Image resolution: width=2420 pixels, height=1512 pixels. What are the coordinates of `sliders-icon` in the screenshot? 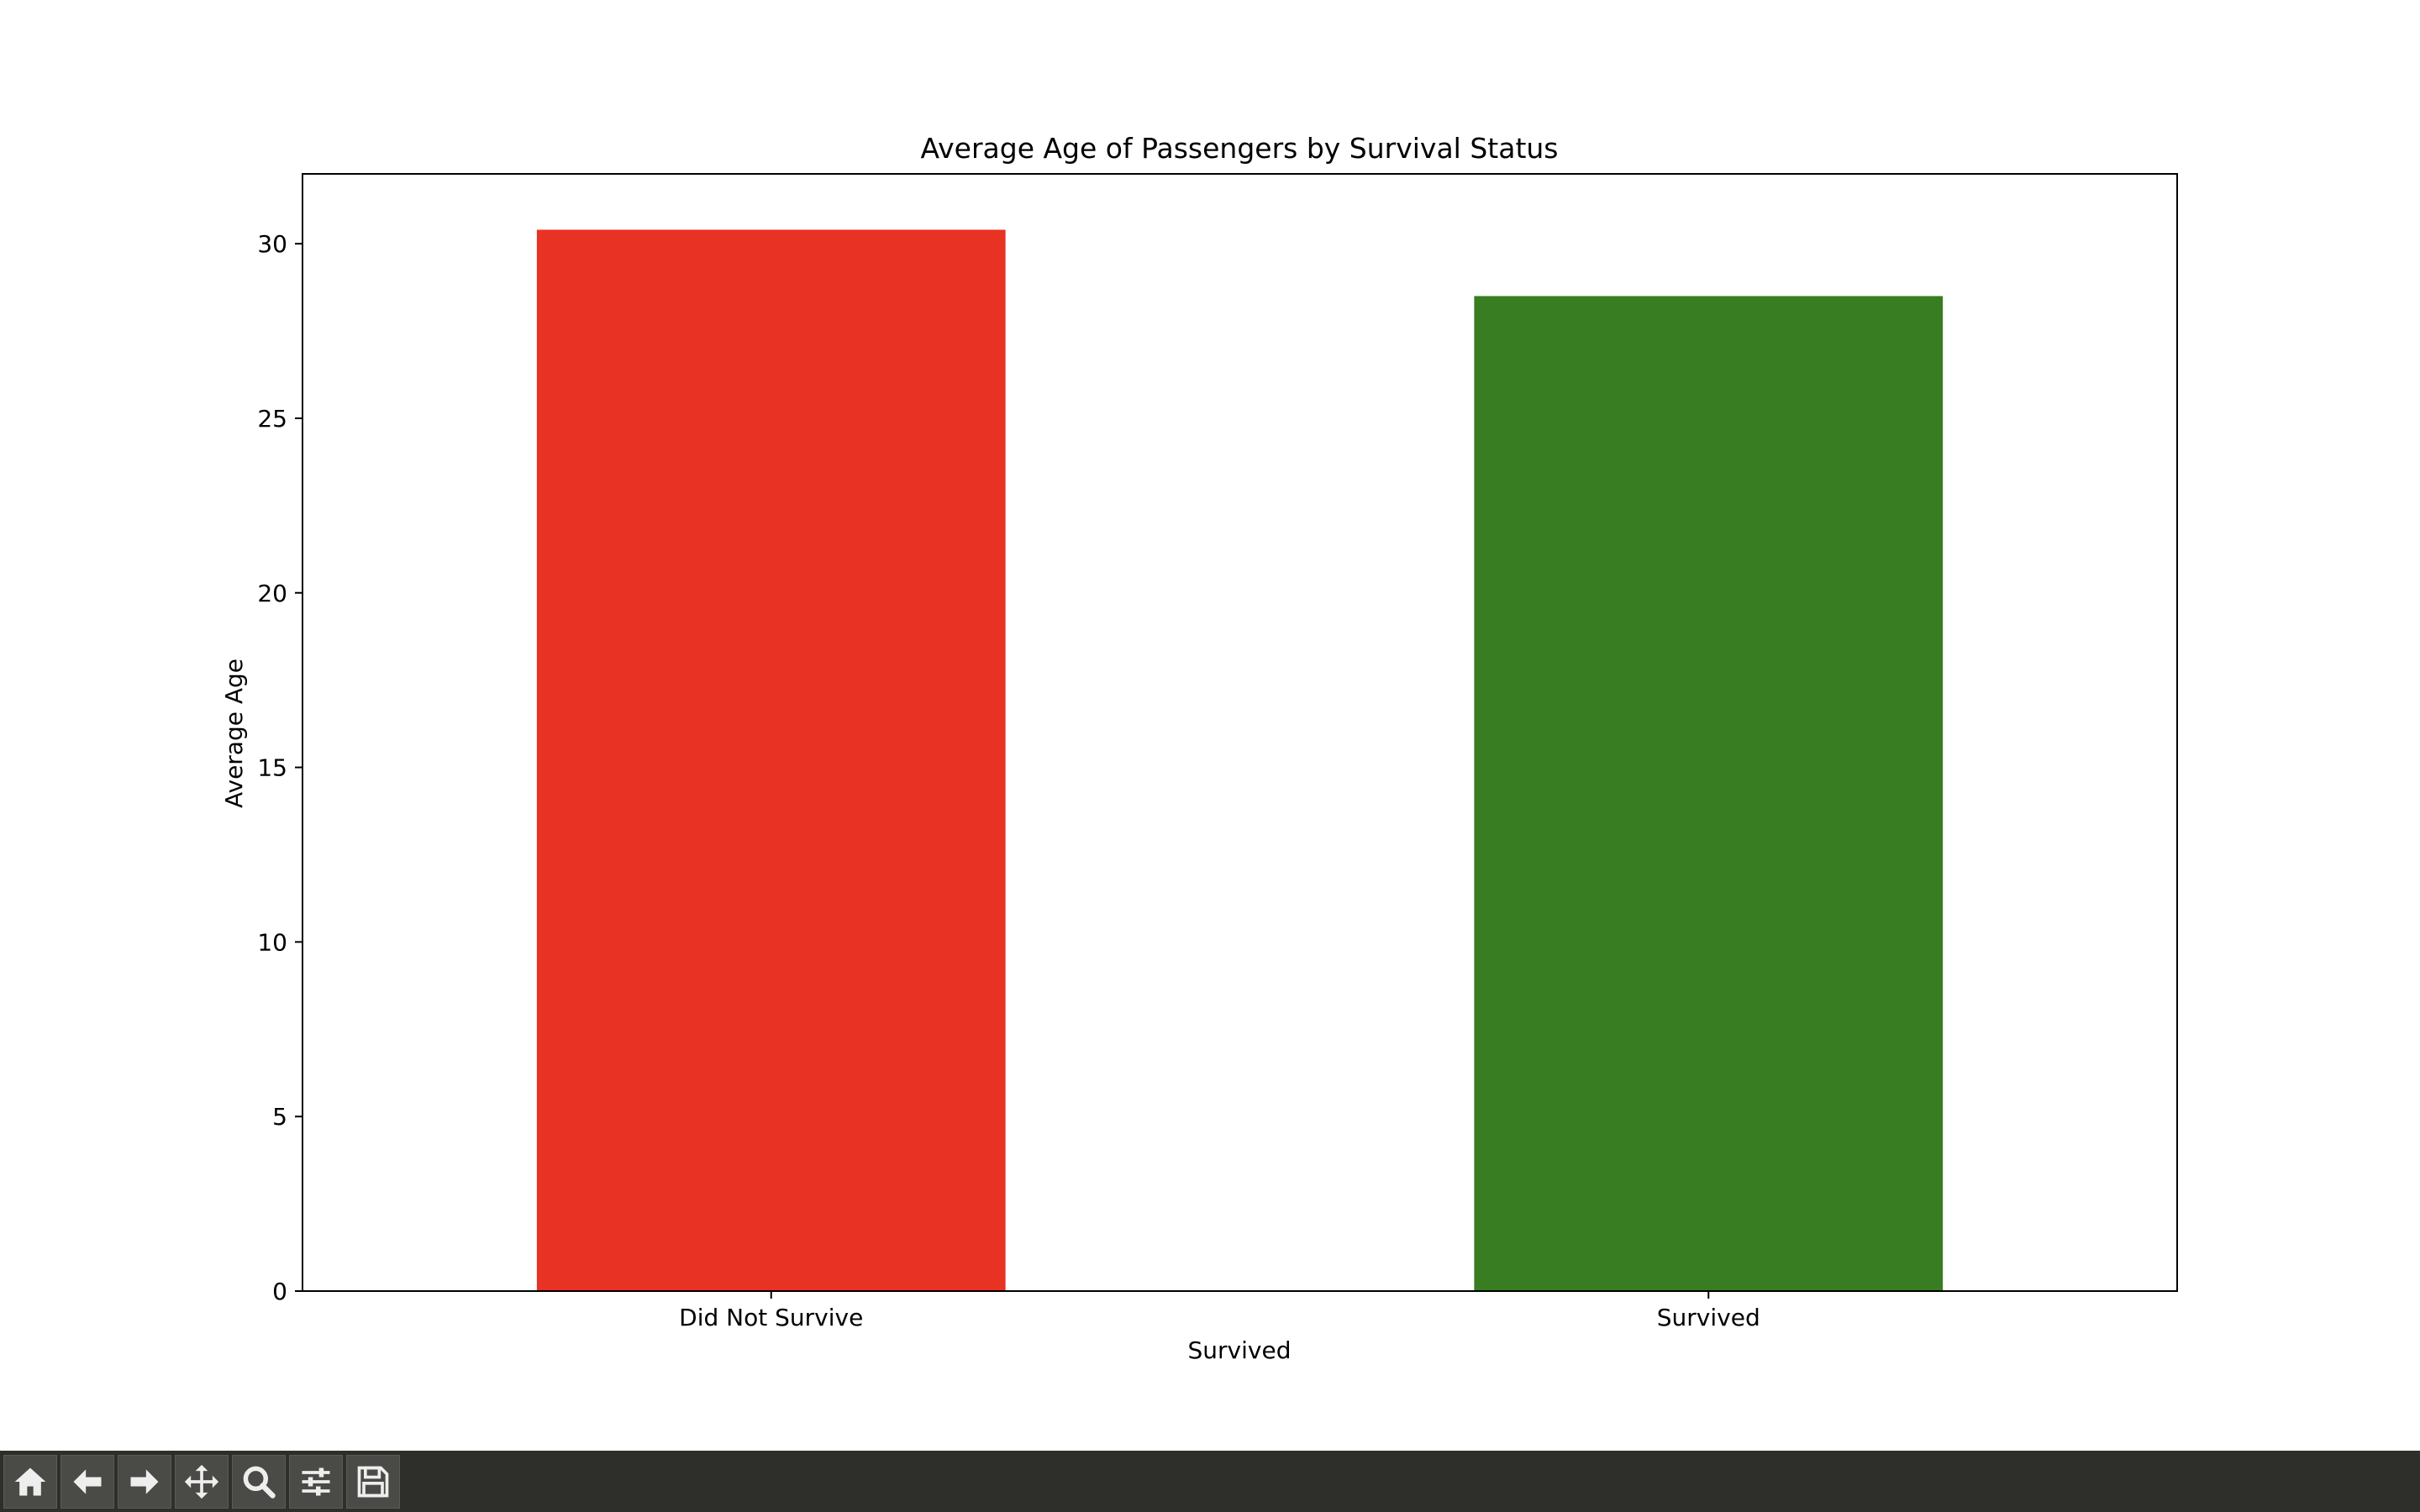 It's located at (316, 1481).